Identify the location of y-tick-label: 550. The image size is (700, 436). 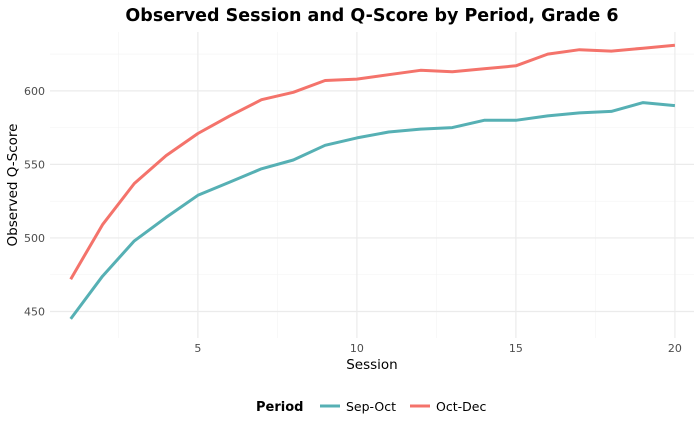
(34, 164).